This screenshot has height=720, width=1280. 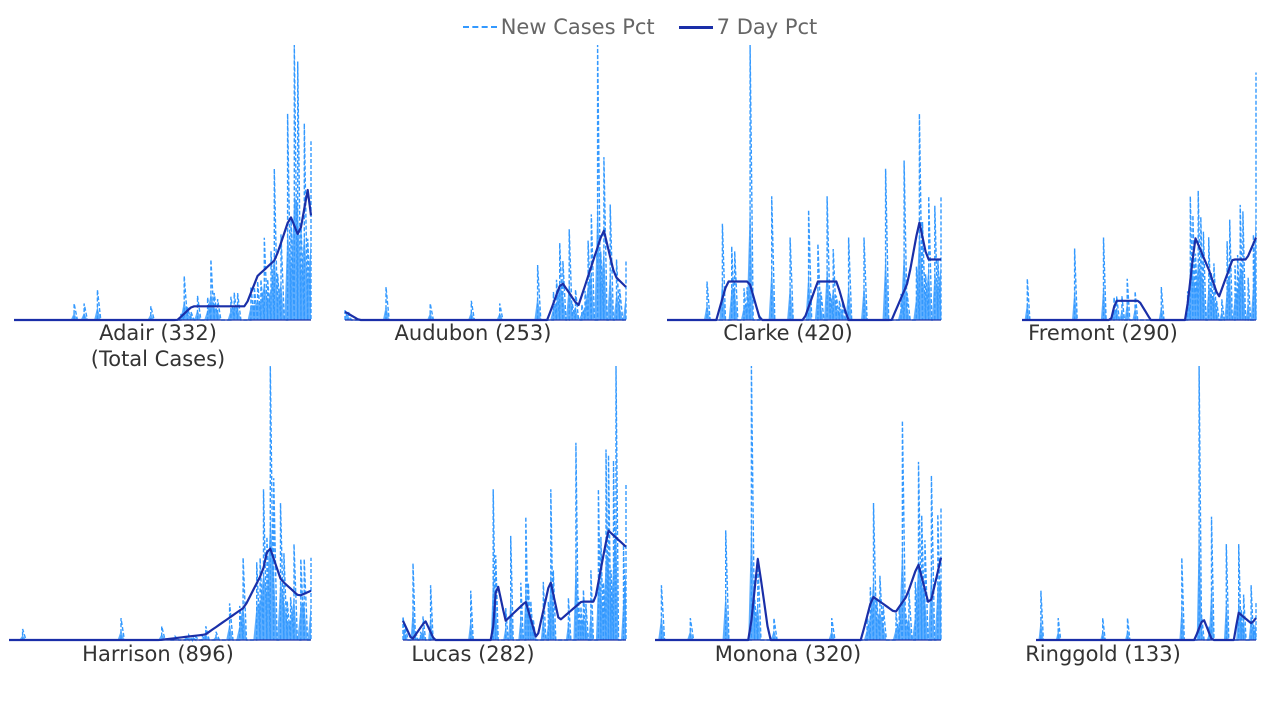 What do you see at coordinates (160, 504) in the screenshot?
I see `panel-harrison` at bounding box center [160, 504].